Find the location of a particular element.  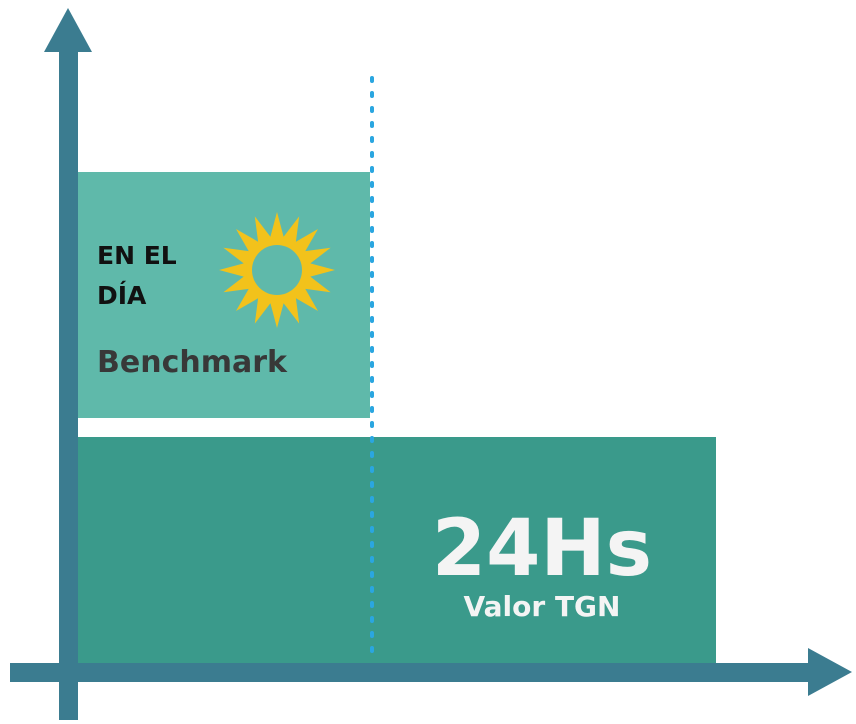

x-axis is located at coordinates (416, 672).